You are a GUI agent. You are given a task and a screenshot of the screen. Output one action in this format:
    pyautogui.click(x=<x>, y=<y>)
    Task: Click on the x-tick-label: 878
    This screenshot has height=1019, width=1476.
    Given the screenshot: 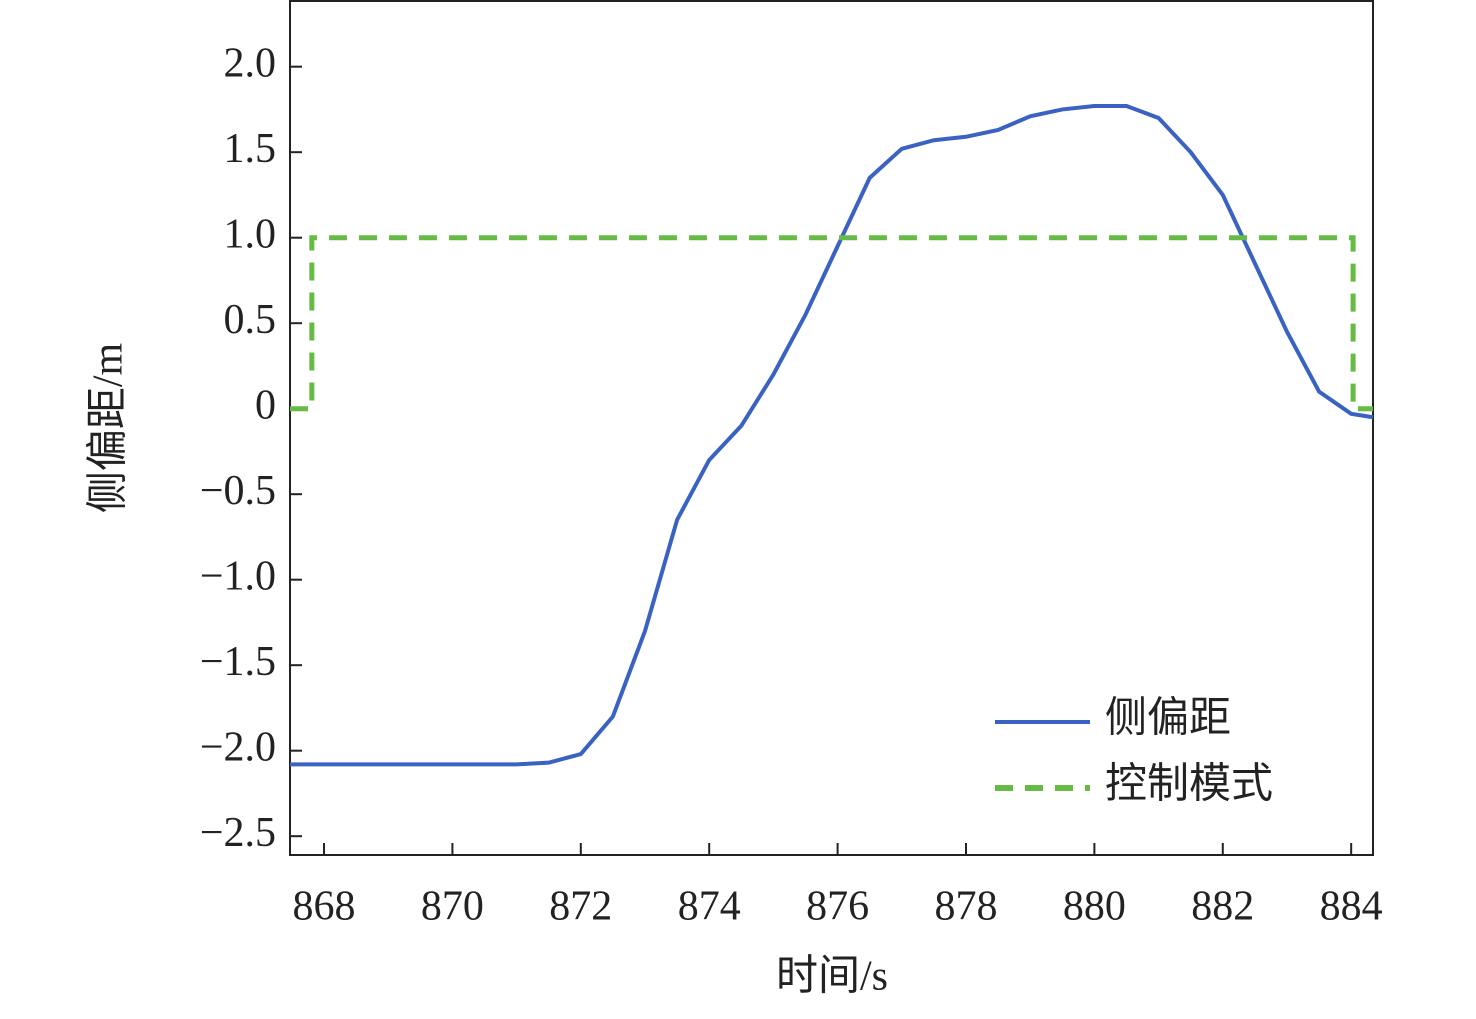 What is the action you would take?
    pyautogui.click(x=965, y=907)
    